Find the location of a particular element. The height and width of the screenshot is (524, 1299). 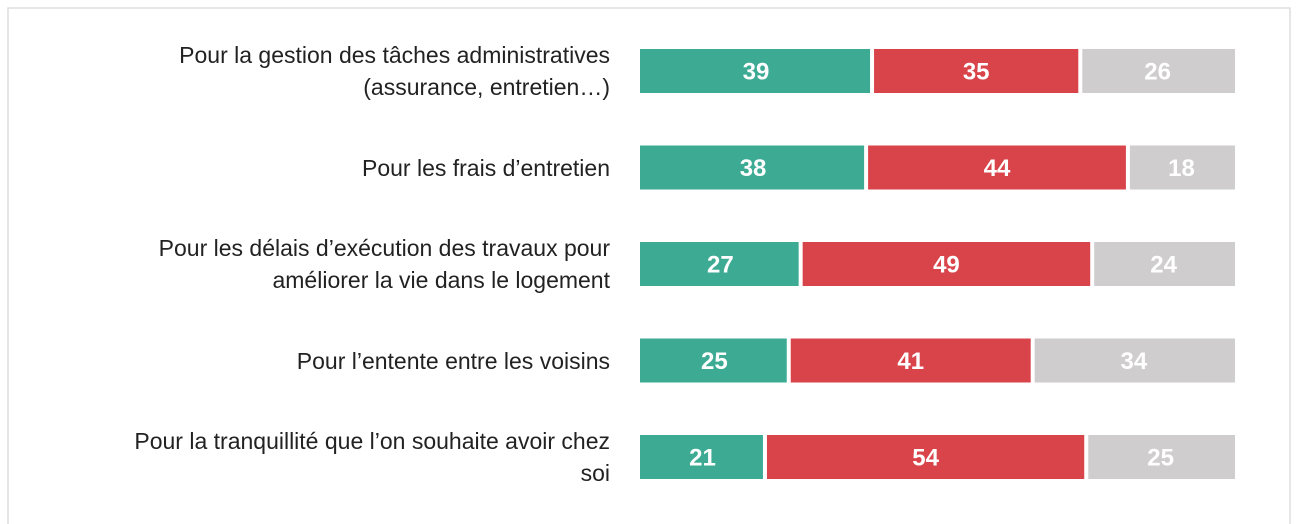

value-label: 18 is located at coordinates (1181, 168).